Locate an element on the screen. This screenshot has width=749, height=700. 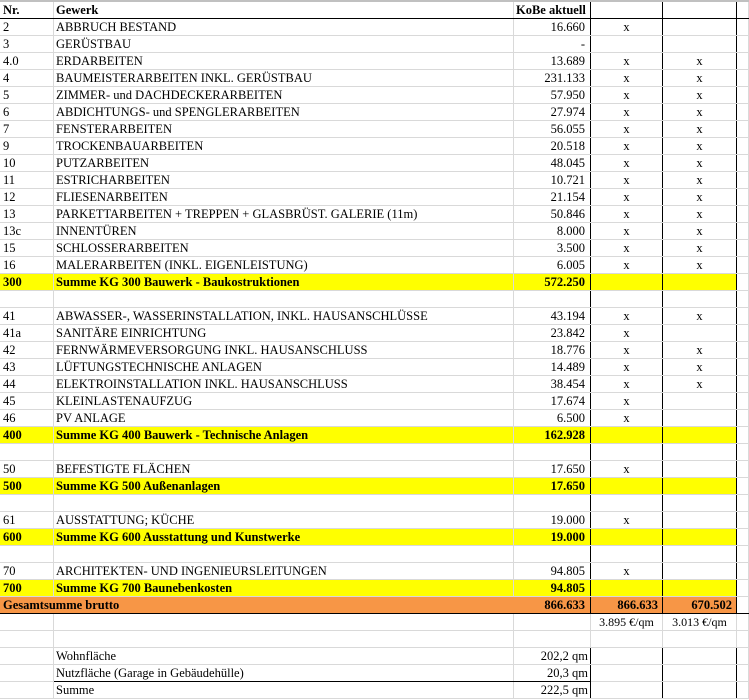
cell-kobe is located at coordinates (552, 622).